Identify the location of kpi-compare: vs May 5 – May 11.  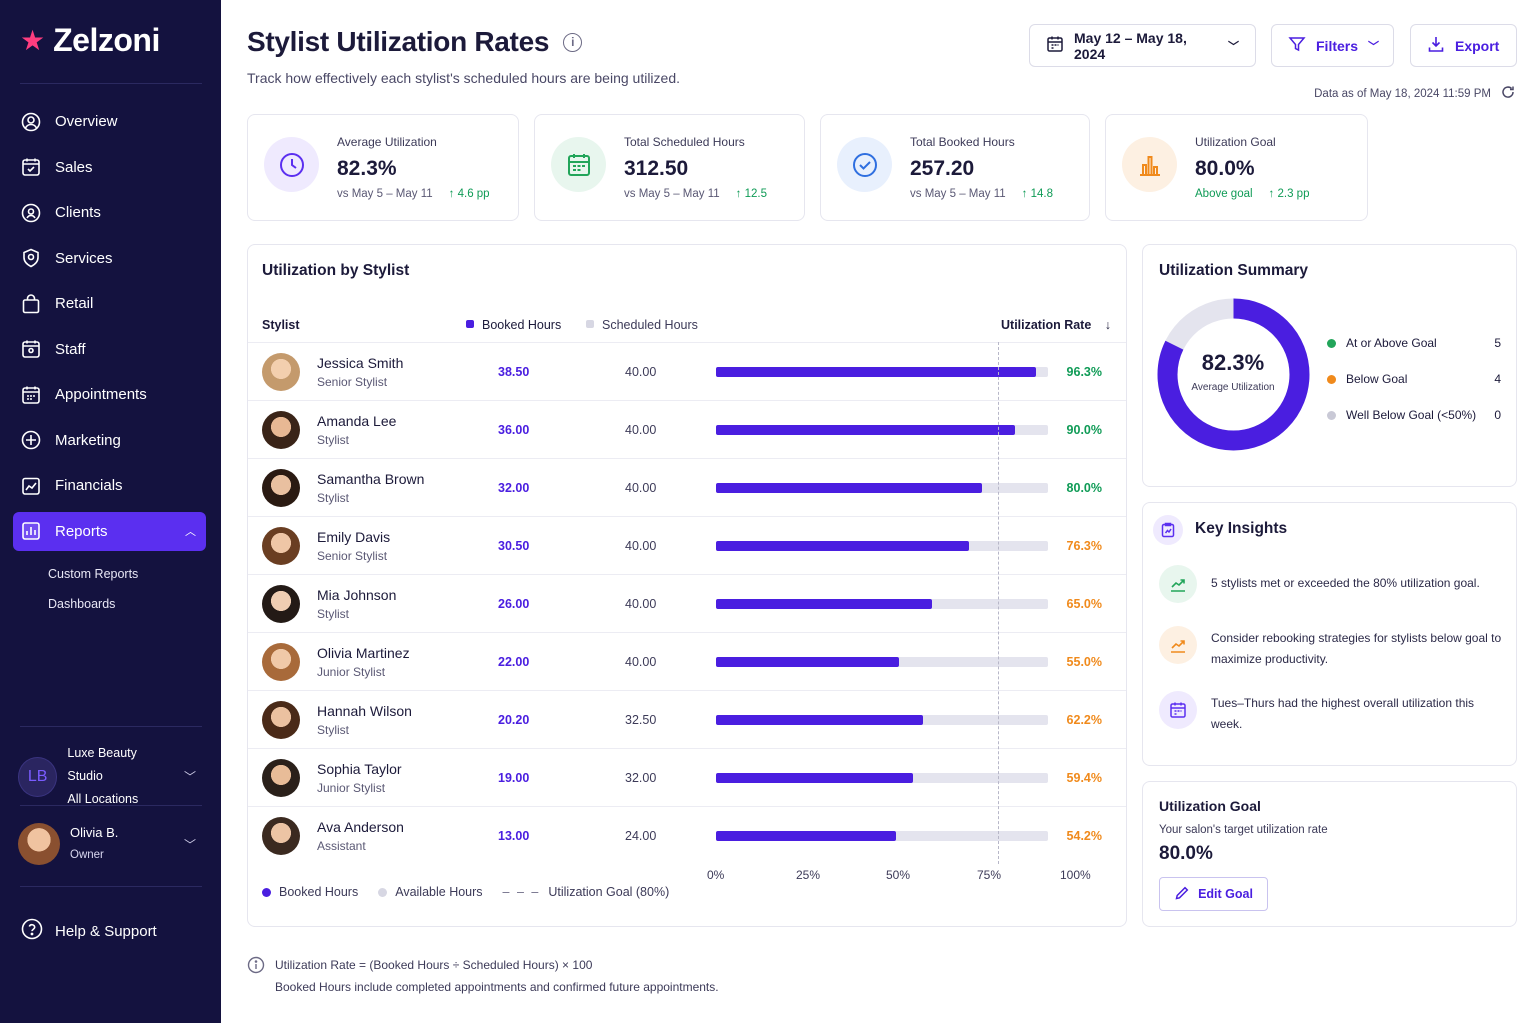
(385, 194).